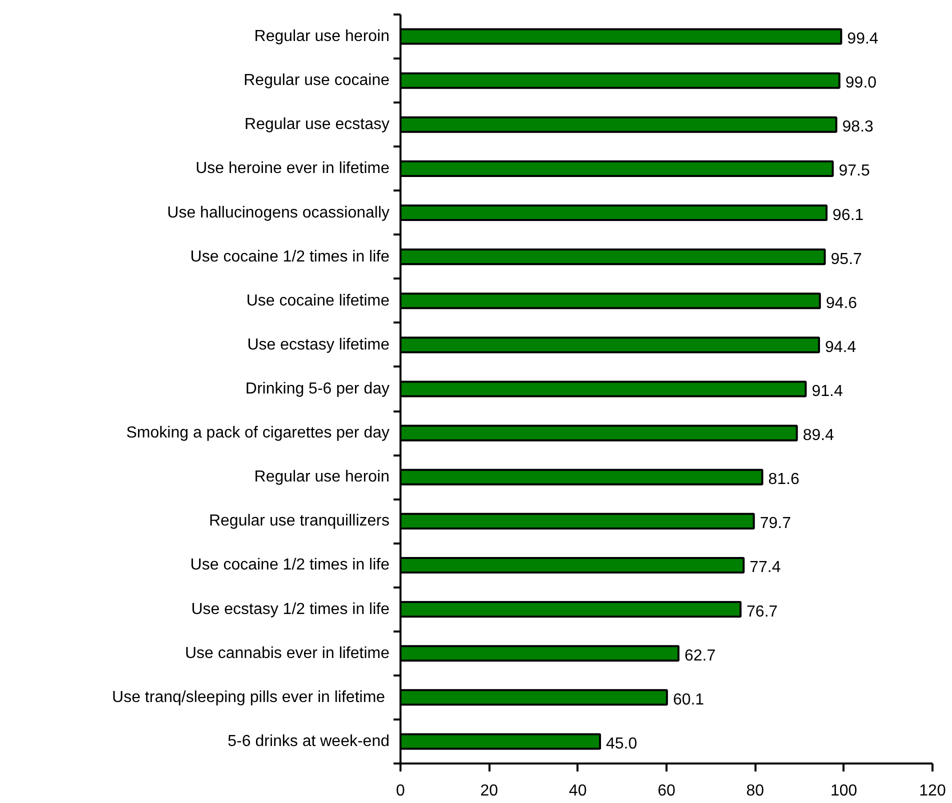 The height and width of the screenshot is (803, 952). I want to click on y-tick-label: Regular use cocaine, so click(317, 81).